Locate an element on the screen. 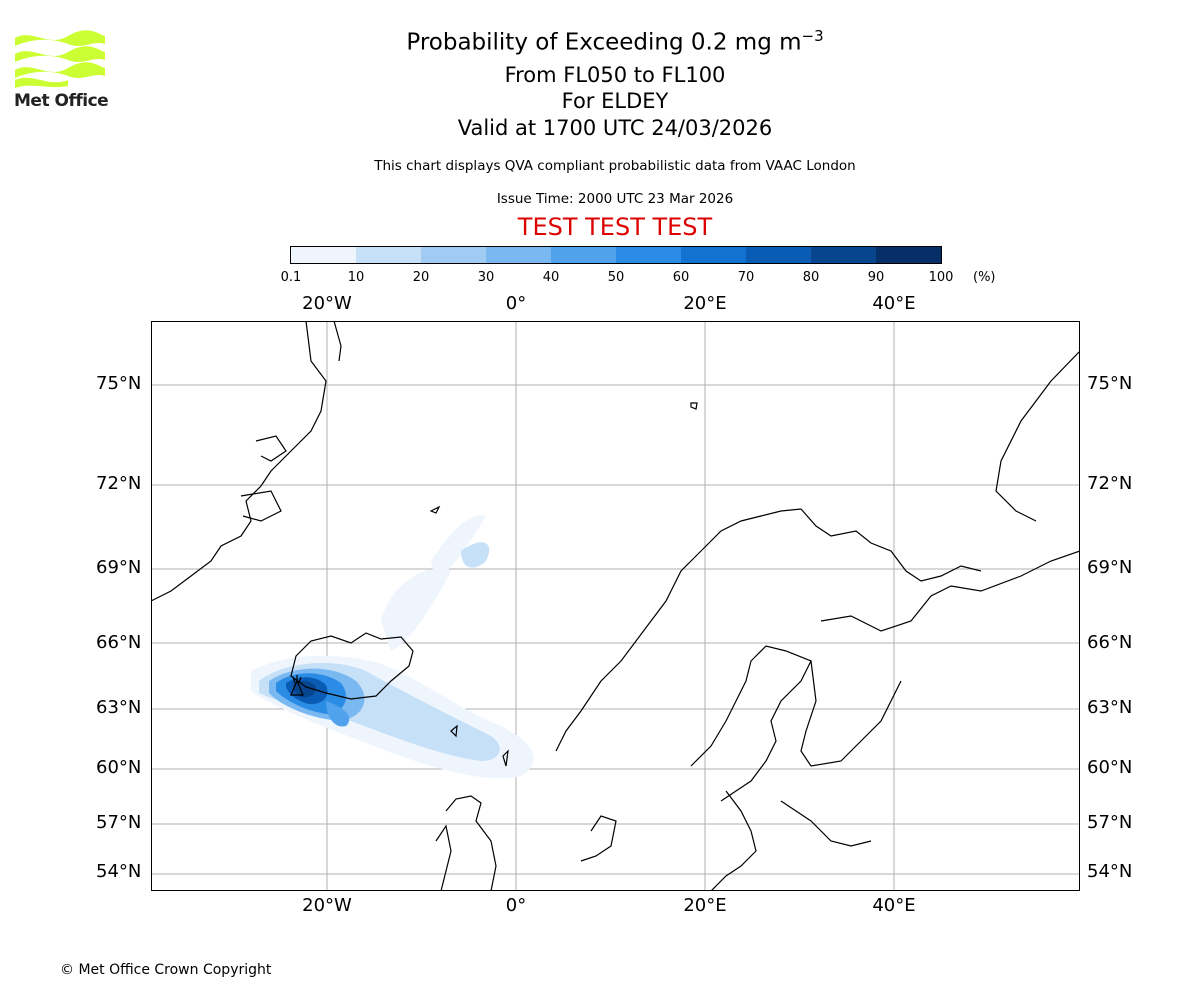 This screenshot has height=1000, width=1200. flight-level-range: From FL050 to FL100 is located at coordinates (615, 75).